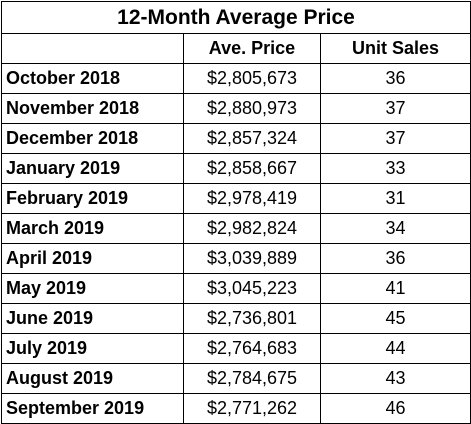  Describe the element at coordinates (395, 408) in the screenshot. I see `unit-sales-cell: 46` at that location.